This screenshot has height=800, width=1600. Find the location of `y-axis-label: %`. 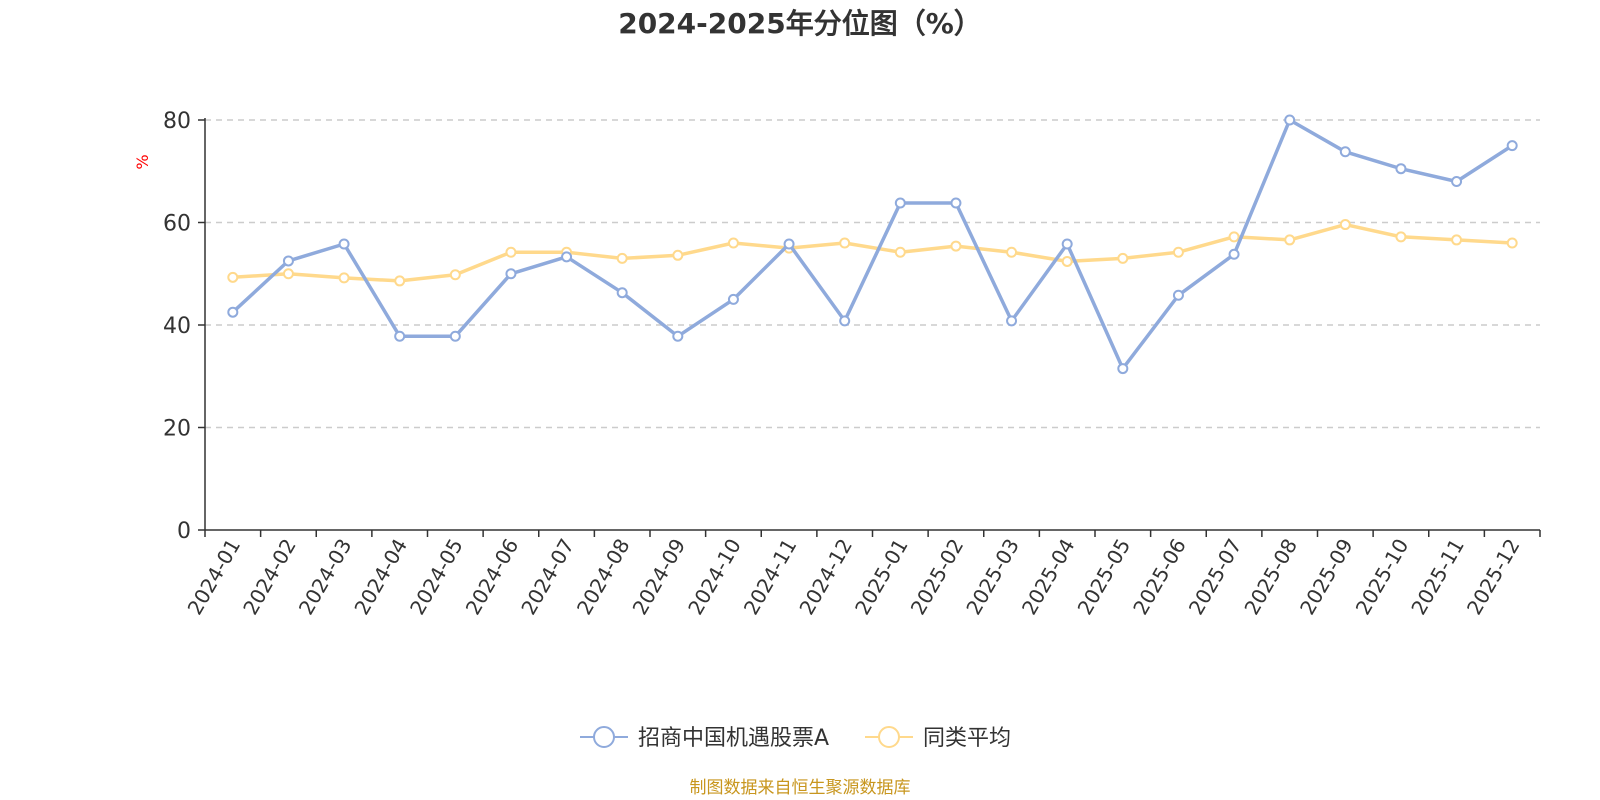

y-axis-label: % is located at coordinates (142, 161).